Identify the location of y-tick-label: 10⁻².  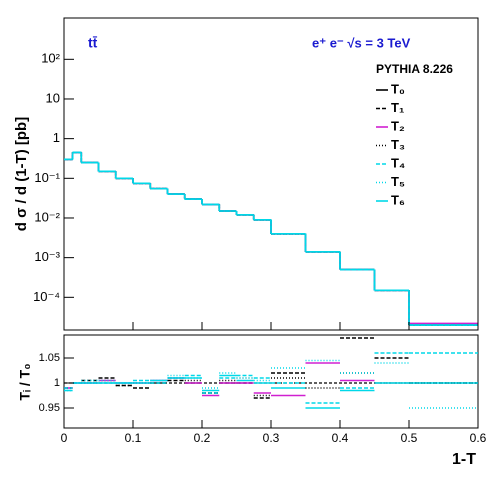
(47, 216).